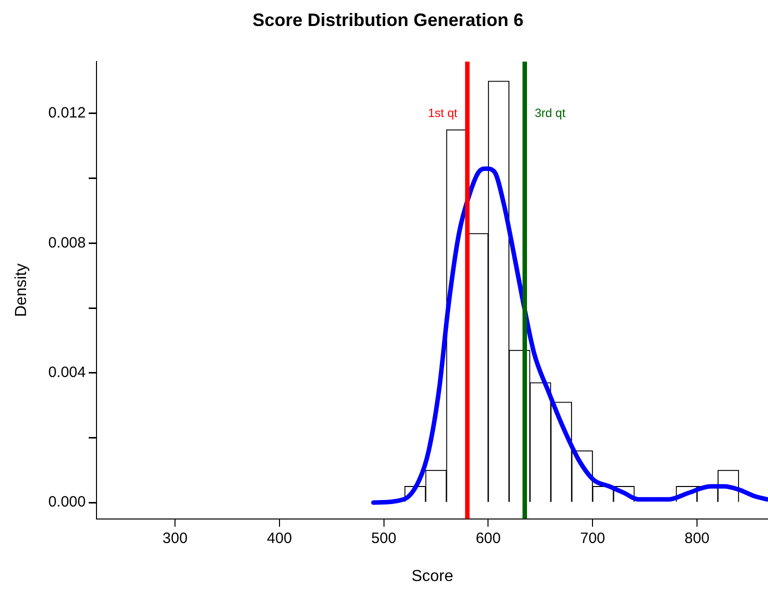 This screenshot has width=768, height=600. I want to click on y-tick-label: 0.012, so click(67, 113).